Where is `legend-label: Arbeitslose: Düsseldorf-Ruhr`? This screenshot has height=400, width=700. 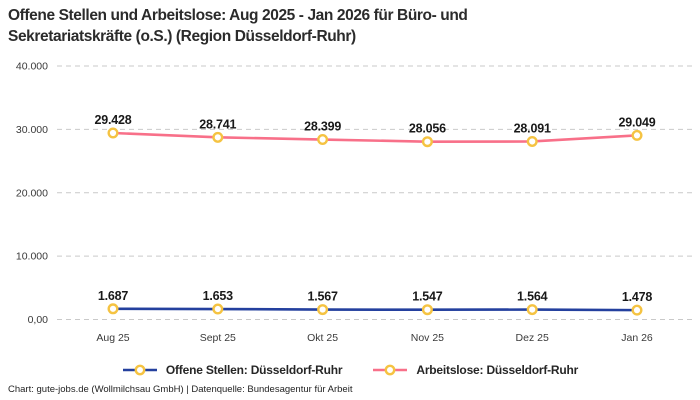
legend-label: Arbeitslose: Düsseldorf-Ruhr is located at coordinates (497, 370).